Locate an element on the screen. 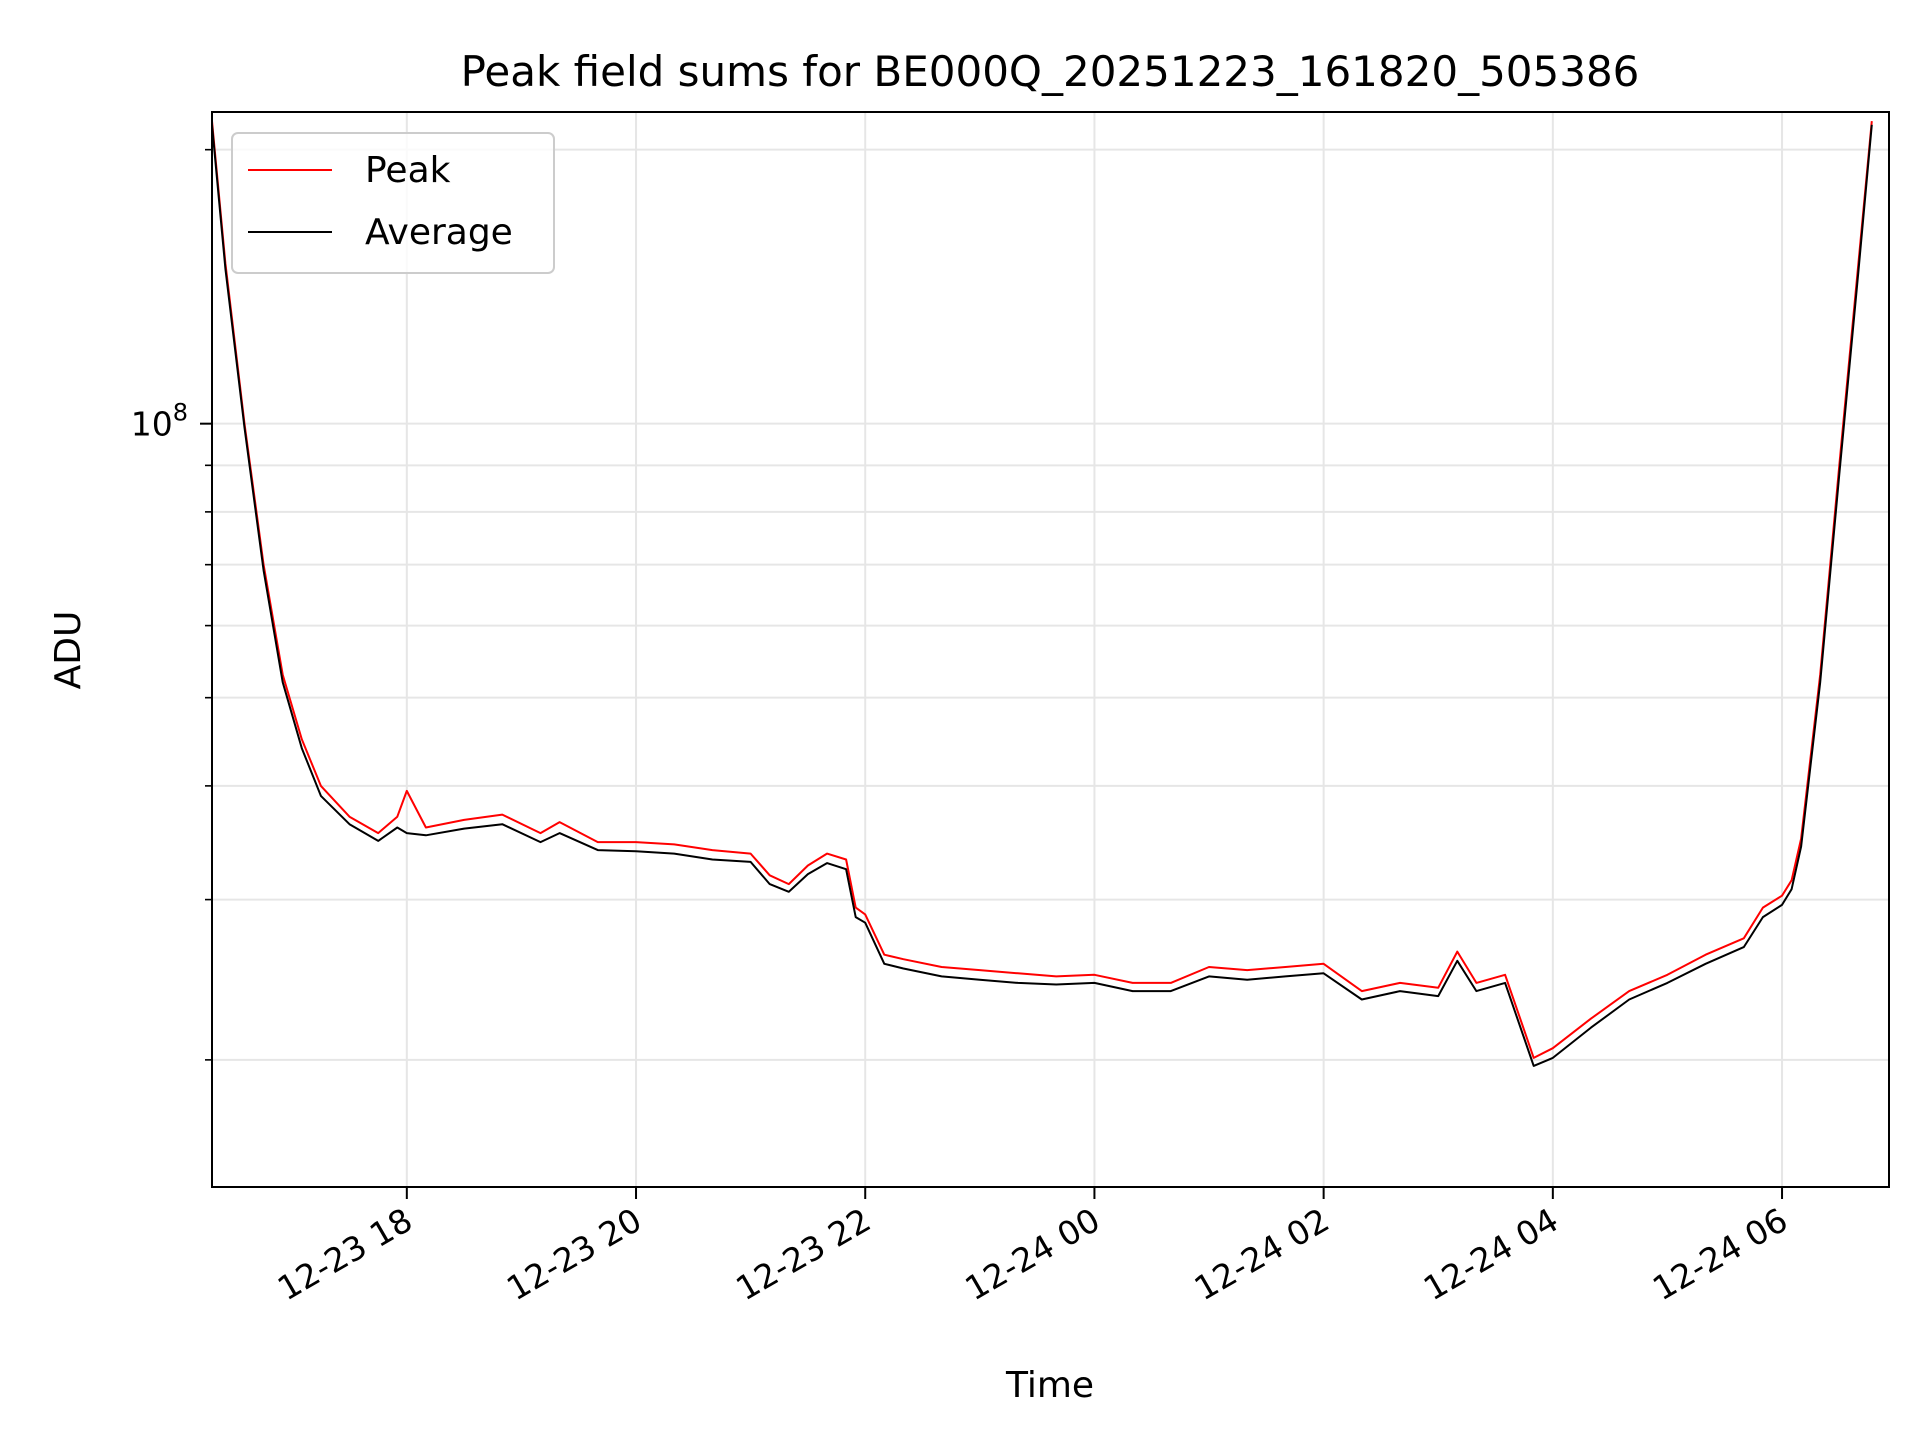 This screenshot has height=1440, width=1920. legend: Peak Average is located at coordinates (393, 203).